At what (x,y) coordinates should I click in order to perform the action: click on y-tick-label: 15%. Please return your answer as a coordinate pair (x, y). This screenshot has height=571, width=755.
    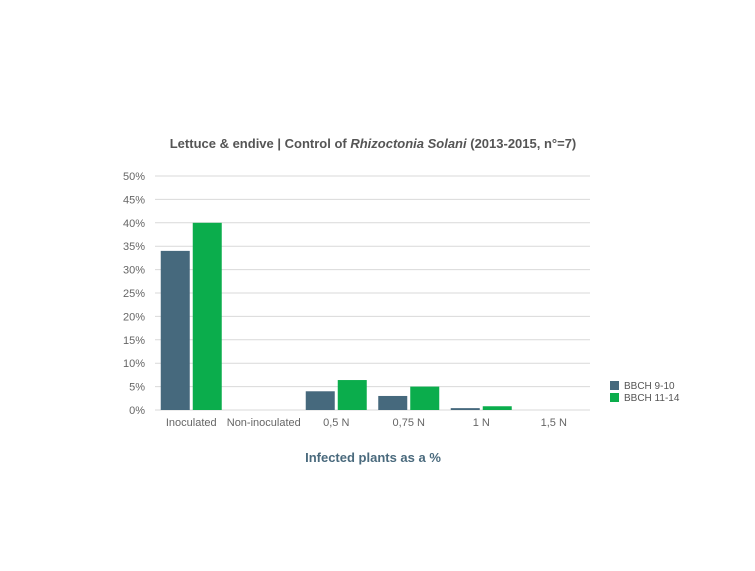
    Looking at the image, I should click on (134, 341).